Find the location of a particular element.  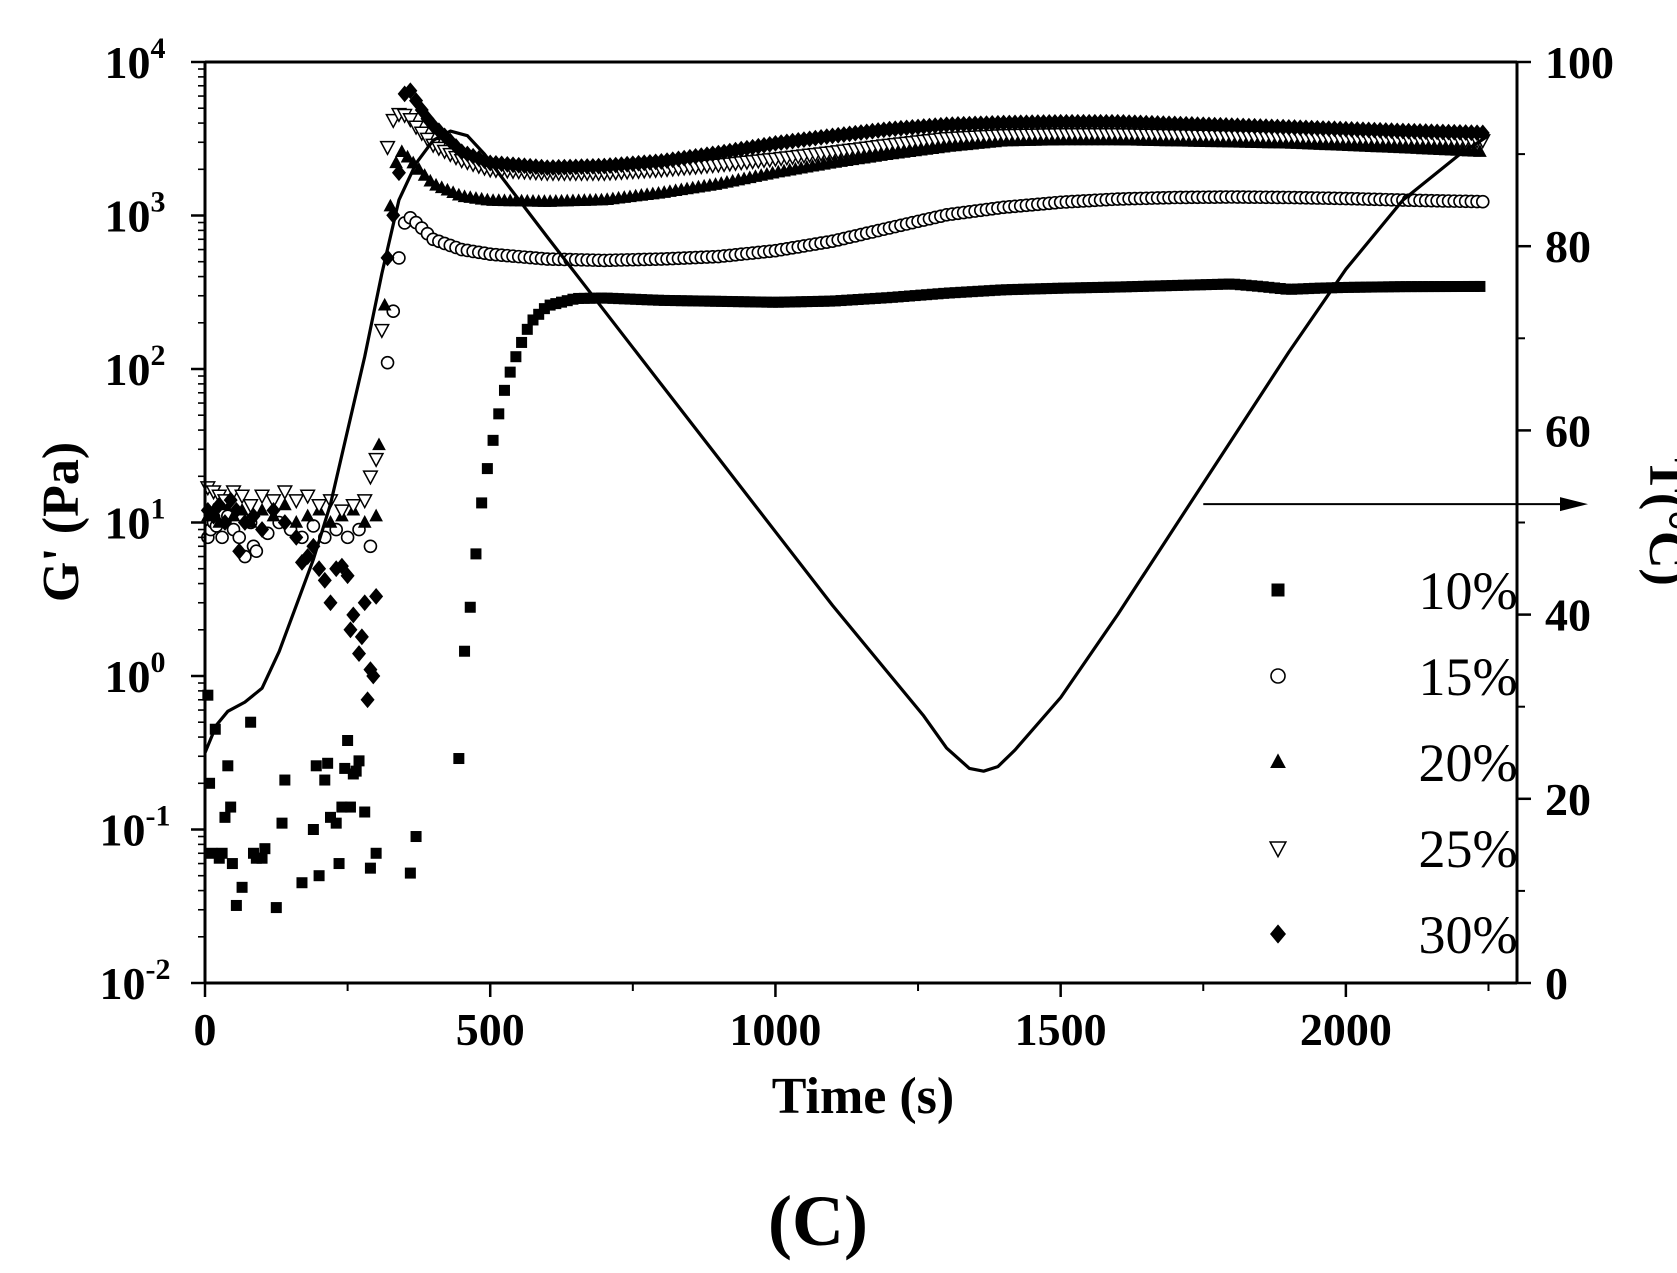

y-tick-label: 10⁻² is located at coordinates (135, 981).